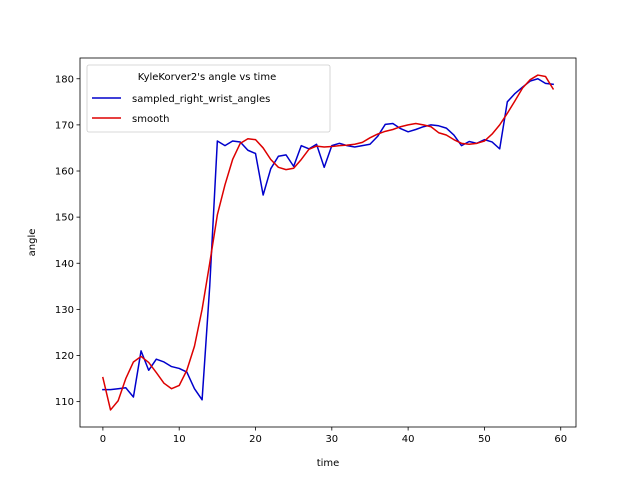 This screenshot has width=640, height=480. I want to click on legend-entry-label: smooth, so click(150, 119).